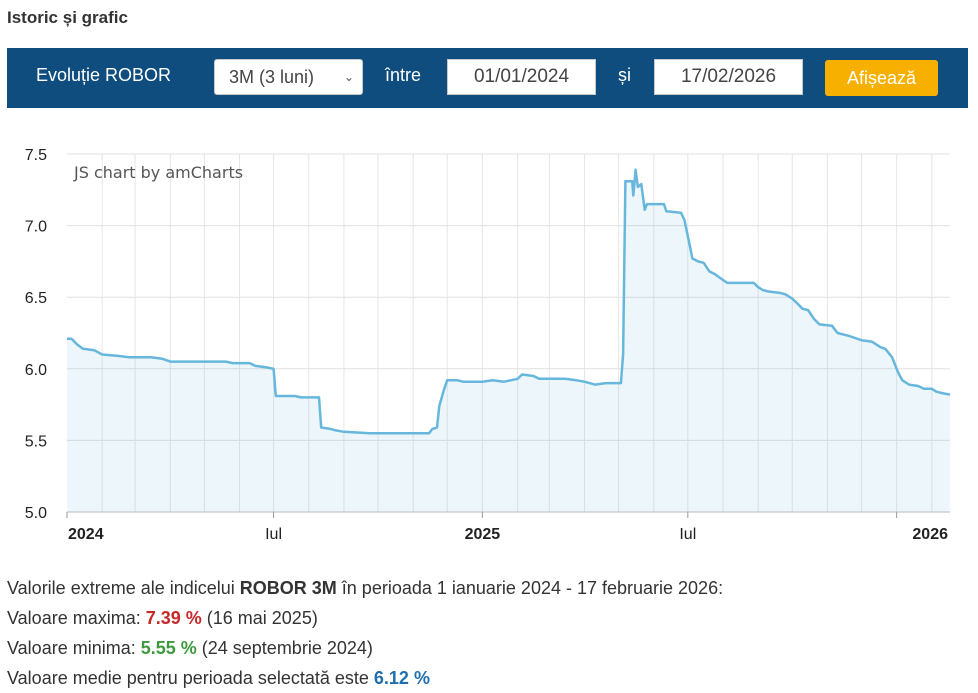 The height and width of the screenshot is (693, 978). I want to click on page-title: Istoric și grafic, so click(67, 17).